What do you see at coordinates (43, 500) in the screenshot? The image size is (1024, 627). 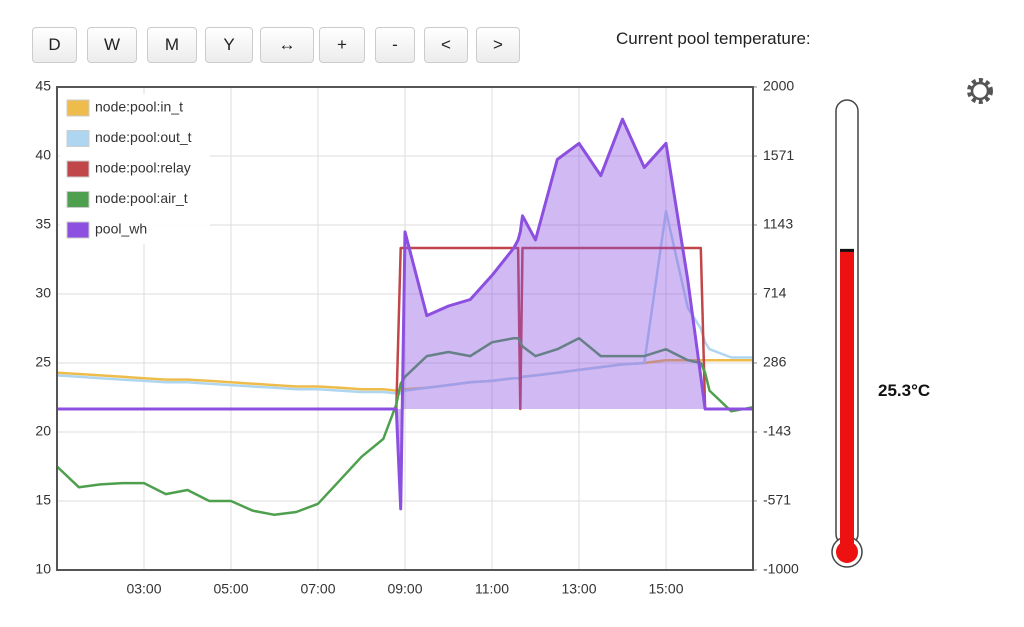 I see `y-tick-label: 15` at bounding box center [43, 500].